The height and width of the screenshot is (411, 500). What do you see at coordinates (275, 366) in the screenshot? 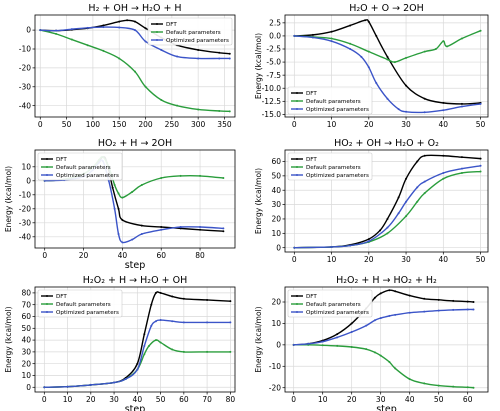
I see `y-tick-label: -10` at bounding box center [275, 366].